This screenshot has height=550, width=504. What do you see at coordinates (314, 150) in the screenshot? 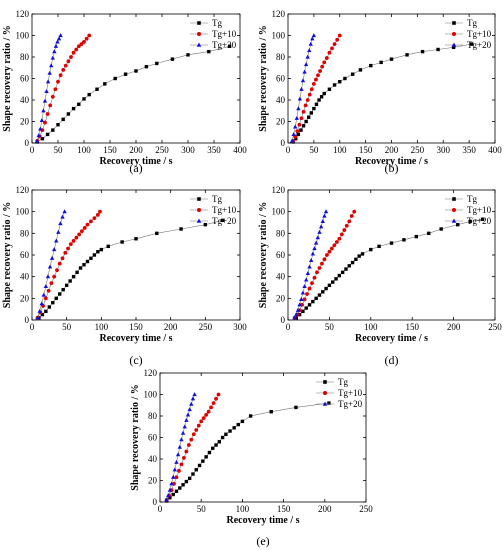
I see `x-tick-label: 50` at bounding box center [314, 150].